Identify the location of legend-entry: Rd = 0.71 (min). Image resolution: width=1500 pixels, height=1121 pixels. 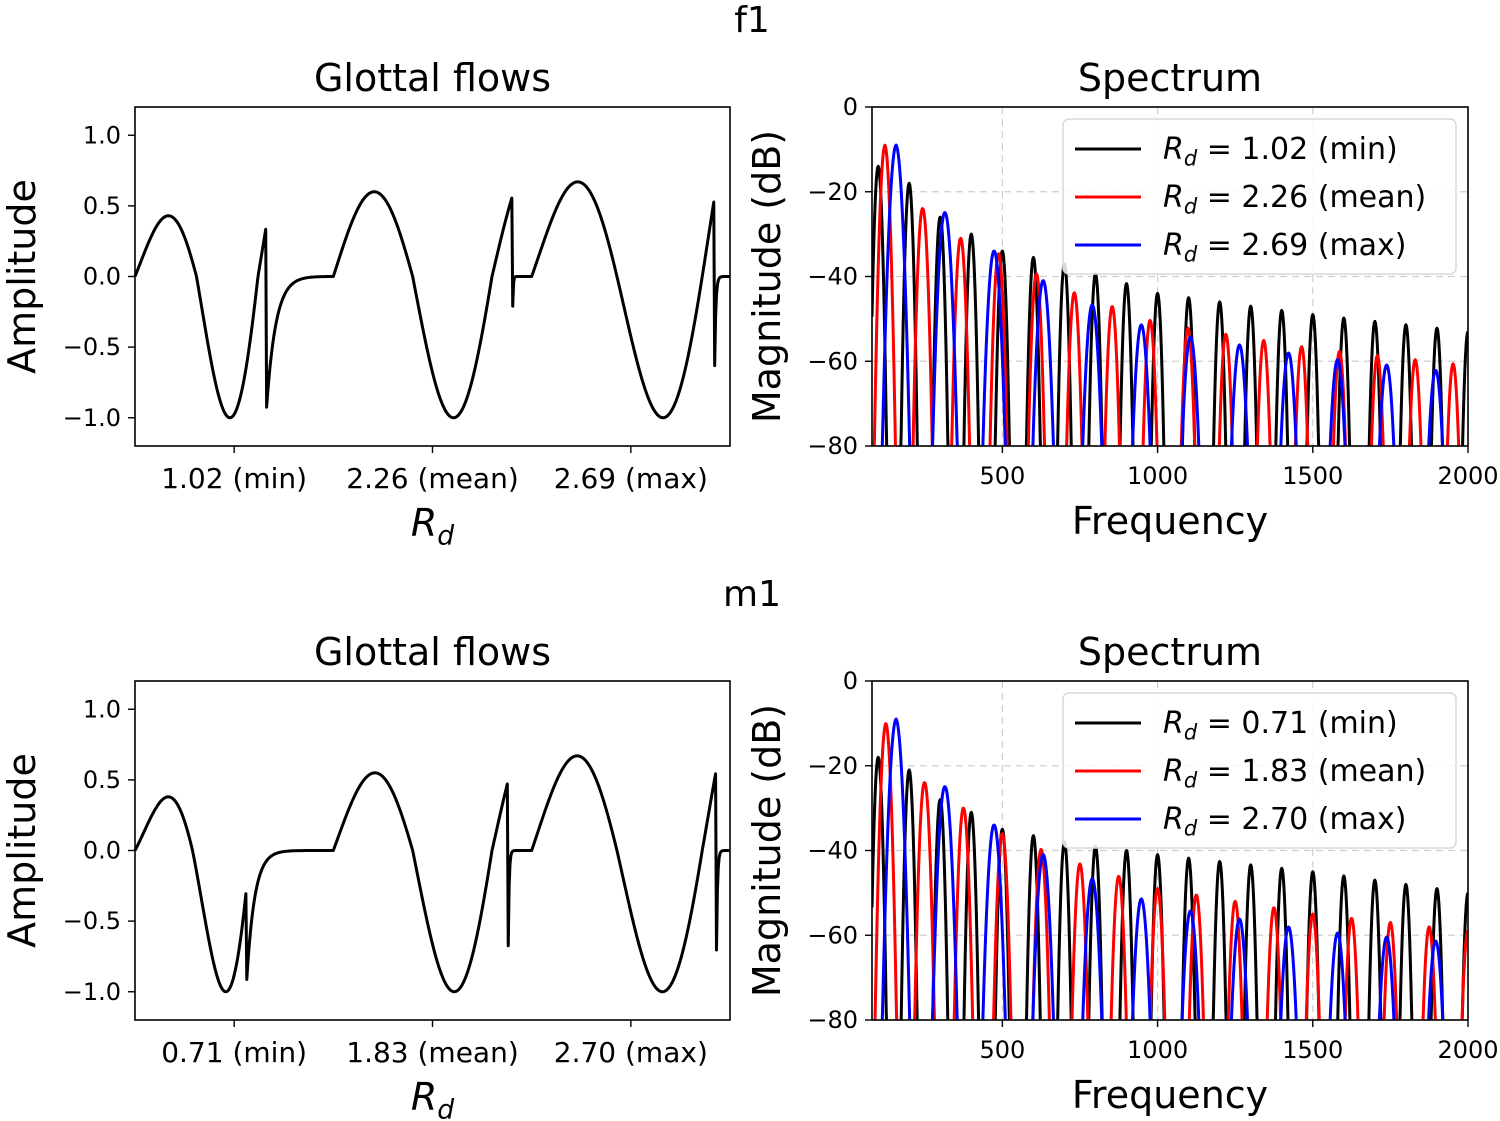
(1280, 725).